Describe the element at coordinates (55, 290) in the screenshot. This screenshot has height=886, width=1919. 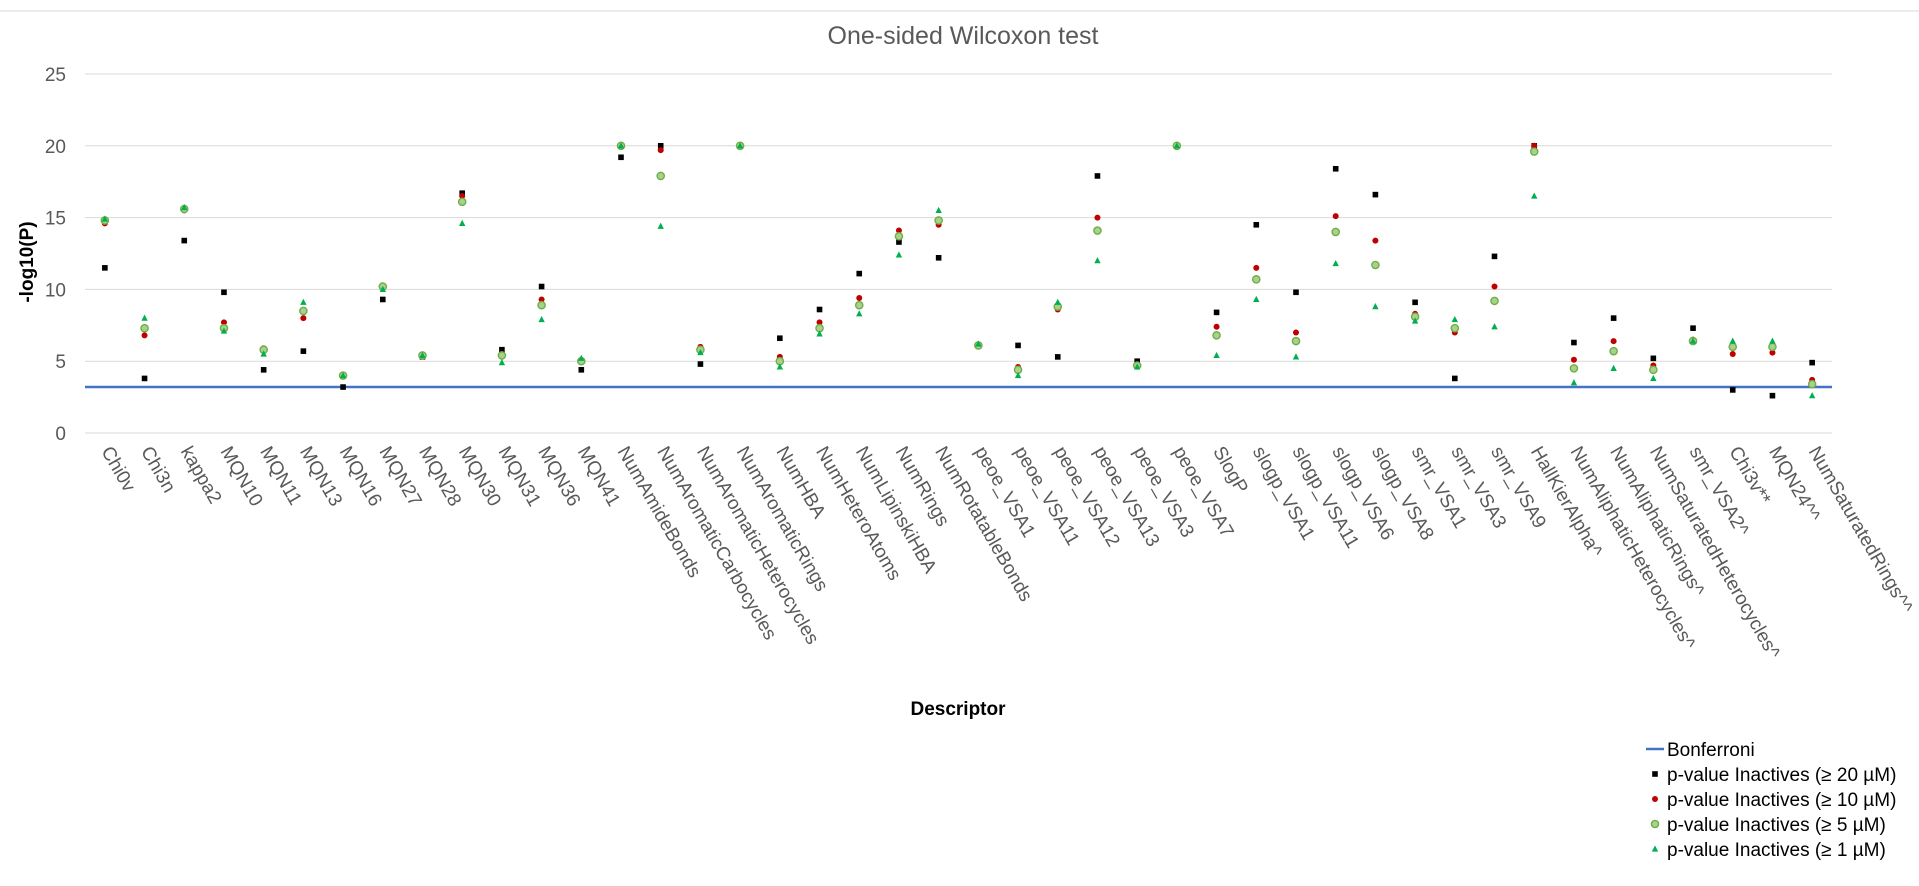
I see `y-tick-label: 10` at that location.